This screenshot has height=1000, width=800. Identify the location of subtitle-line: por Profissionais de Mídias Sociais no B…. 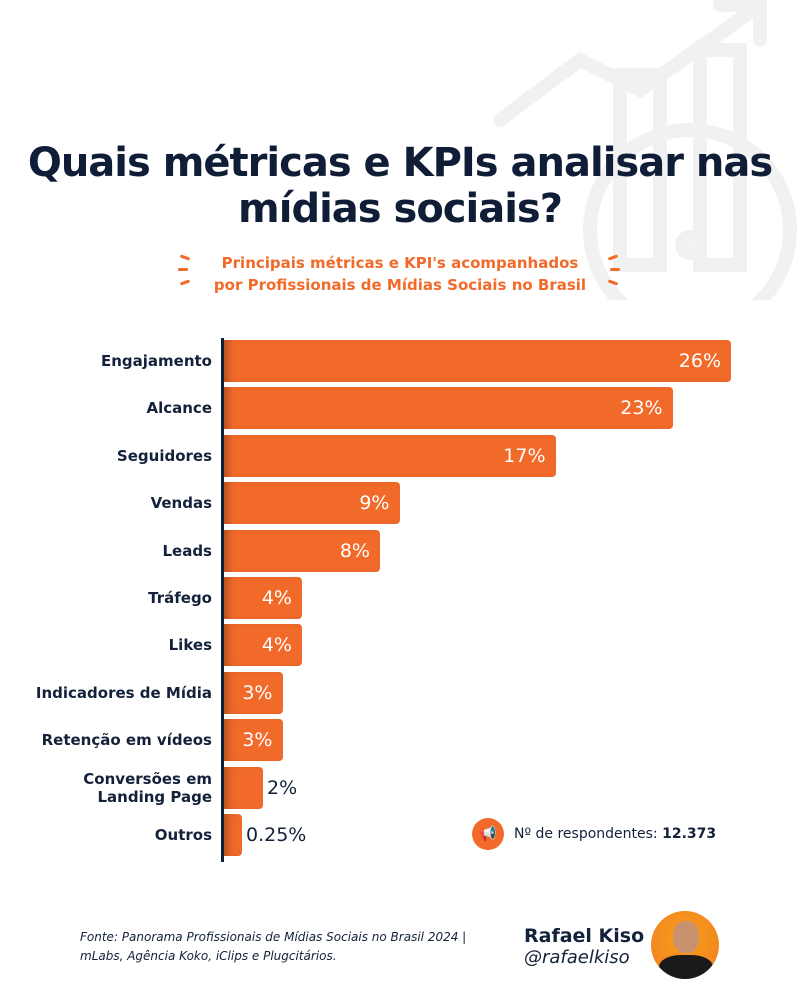
(400, 285).